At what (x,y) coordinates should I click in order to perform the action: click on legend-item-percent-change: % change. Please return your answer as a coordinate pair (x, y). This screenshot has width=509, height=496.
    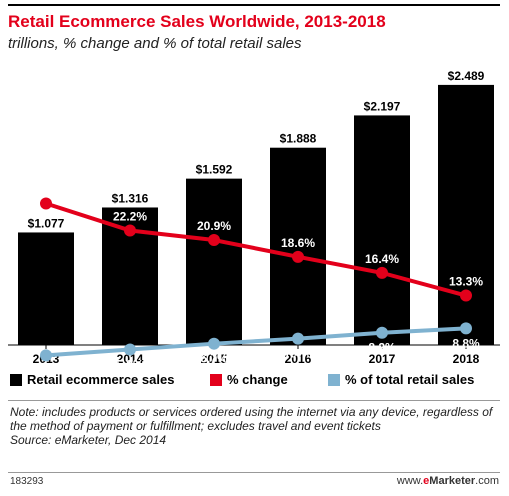
    Looking at the image, I should click on (249, 379).